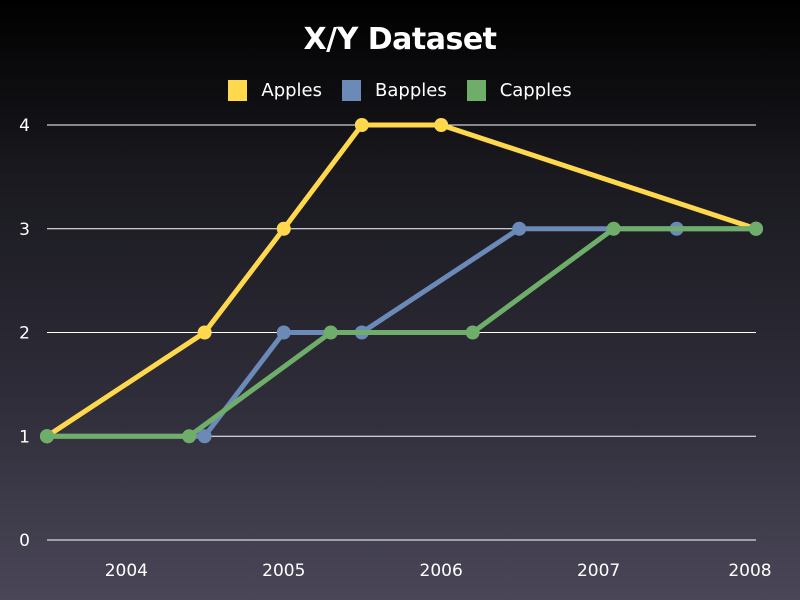 This screenshot has width=800, height=600. What do you see at coordinates (24, 541) in the screenshot?
I see `y-tick-label: 0` at bounding box center [24, 541].